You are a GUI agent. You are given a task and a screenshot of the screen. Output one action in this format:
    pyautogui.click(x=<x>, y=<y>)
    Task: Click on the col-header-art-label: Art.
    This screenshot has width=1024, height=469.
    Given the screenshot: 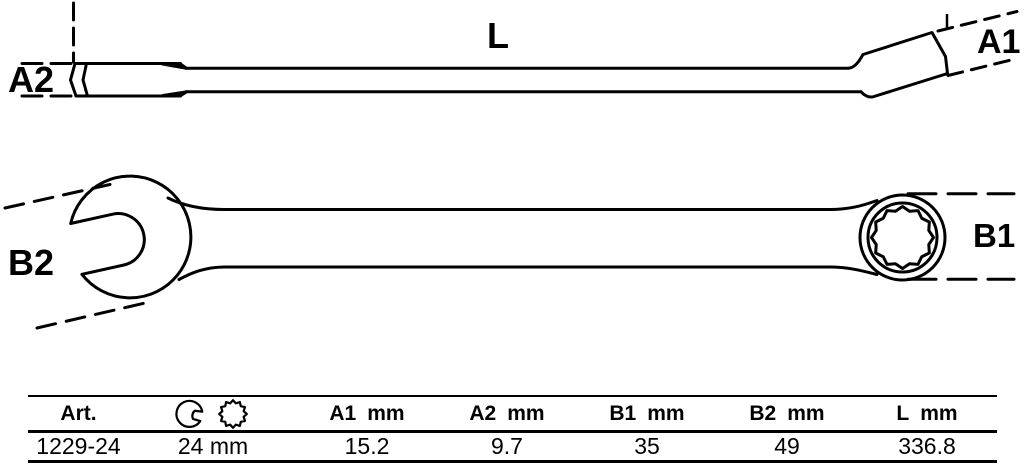 What is the action you would take?
    pyautogui.click(x=78, y=413)
    